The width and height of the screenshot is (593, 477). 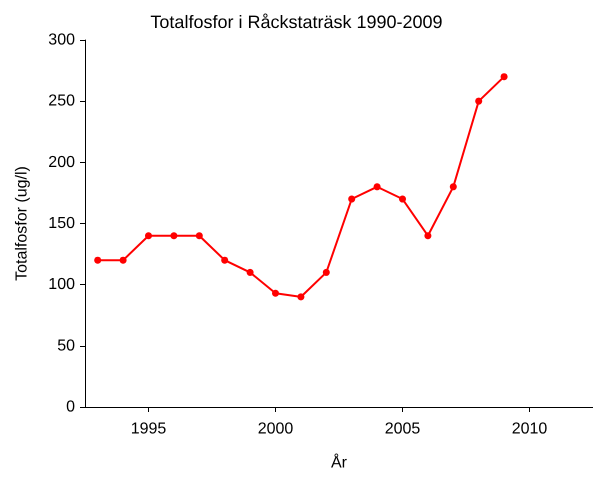 What do you see at coordinates (62, 162) in the screenshot?
I see `y-tick-label: 200` at bounding box center [62, 162].